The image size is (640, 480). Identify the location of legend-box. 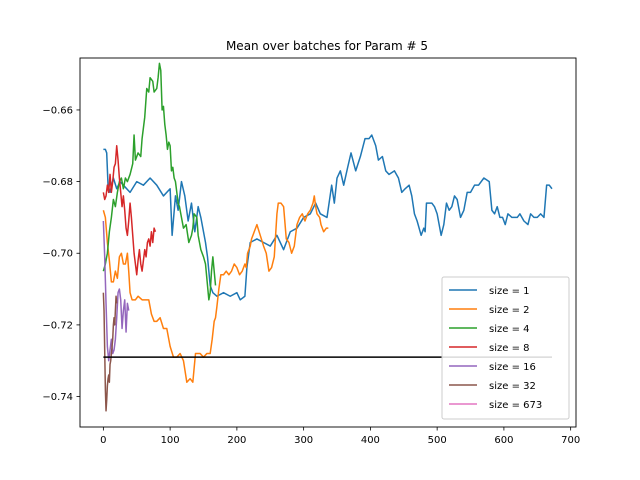
(505, 348).